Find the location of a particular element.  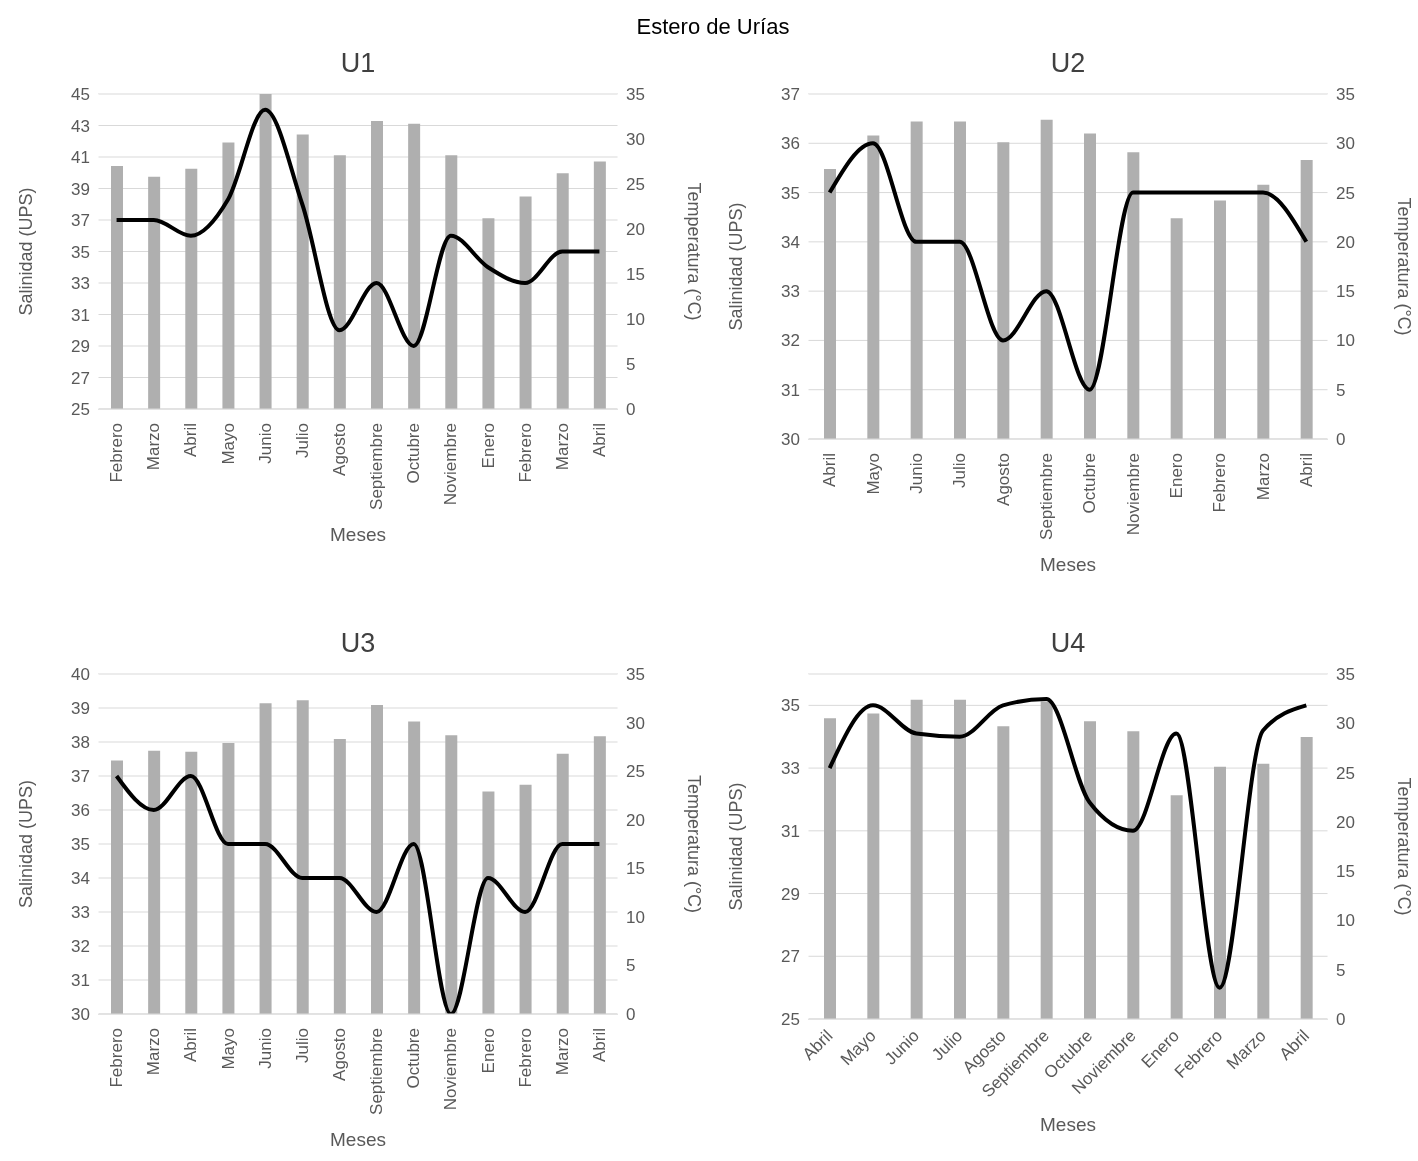

x-tick-label: Mayo is located at coordinates (228, 1049).